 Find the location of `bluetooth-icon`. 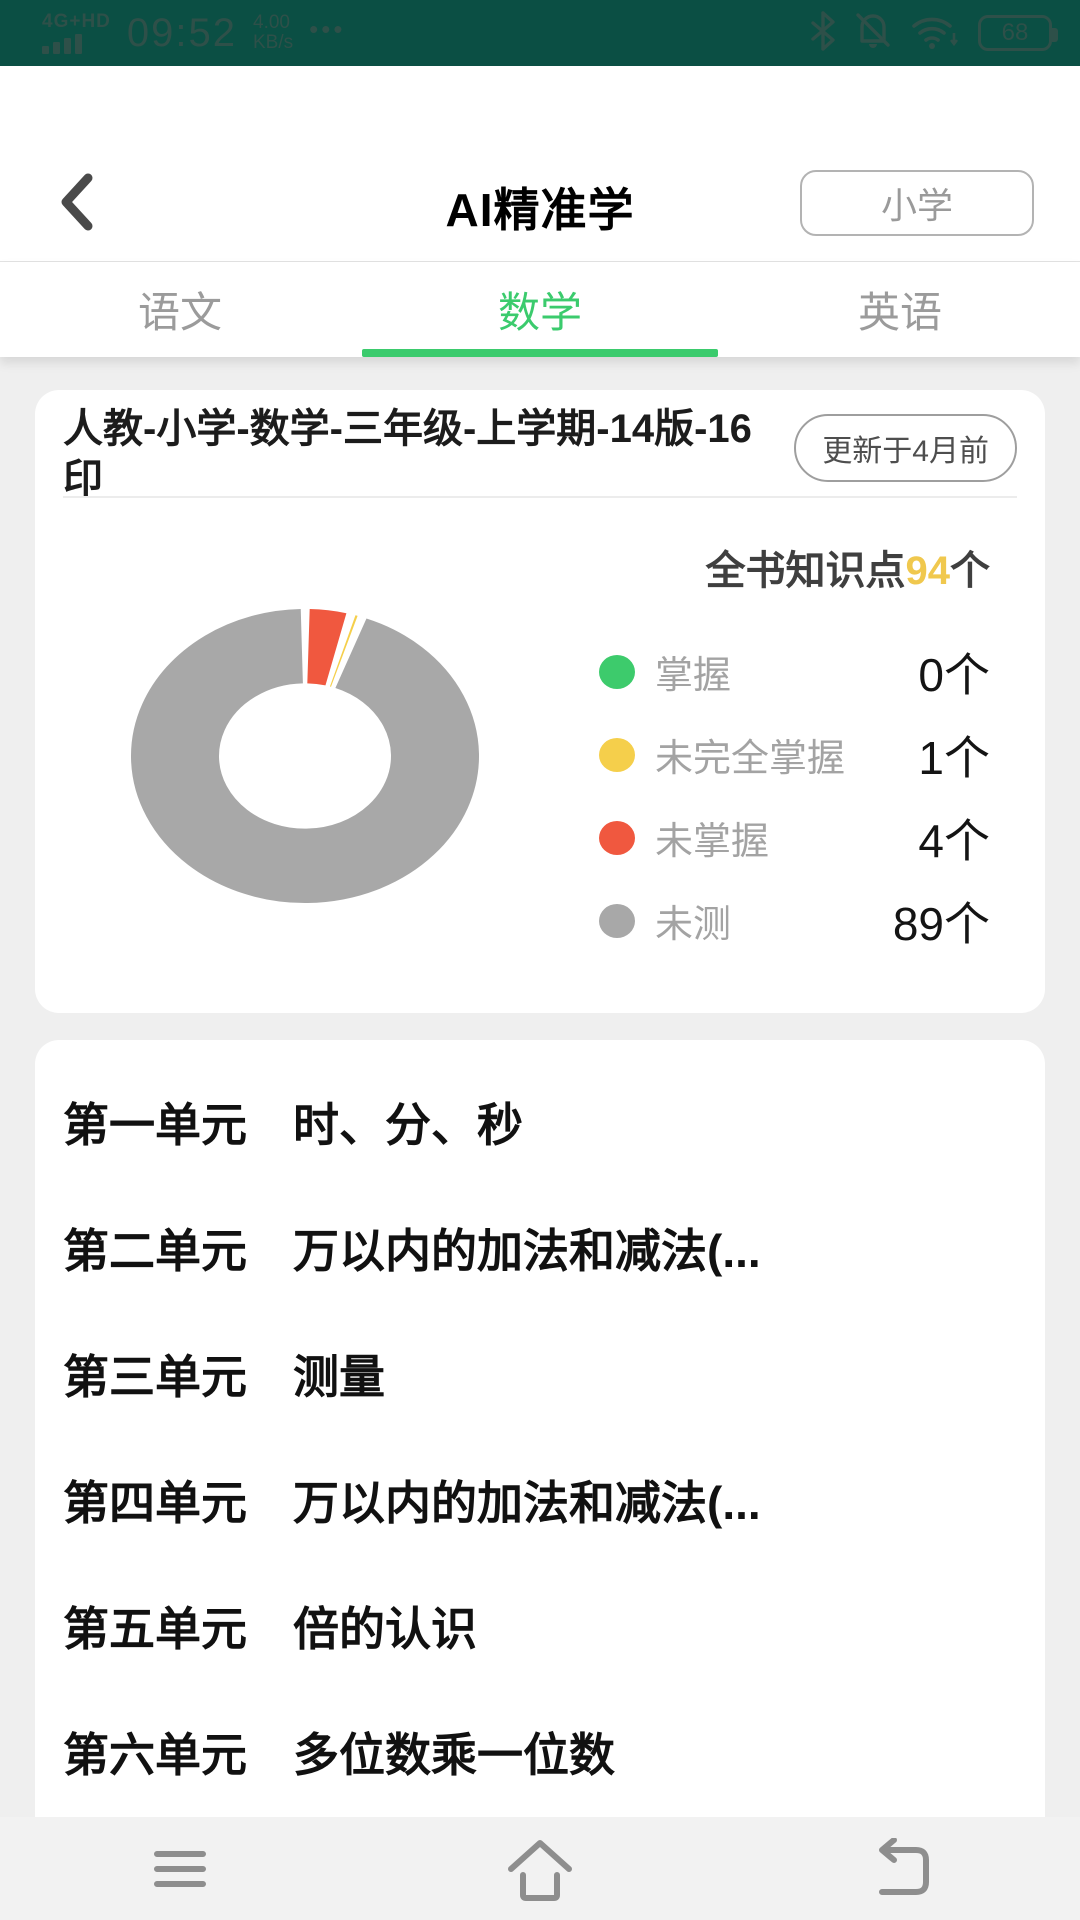

bluetooth-icon is located at coordinates (823, 33).